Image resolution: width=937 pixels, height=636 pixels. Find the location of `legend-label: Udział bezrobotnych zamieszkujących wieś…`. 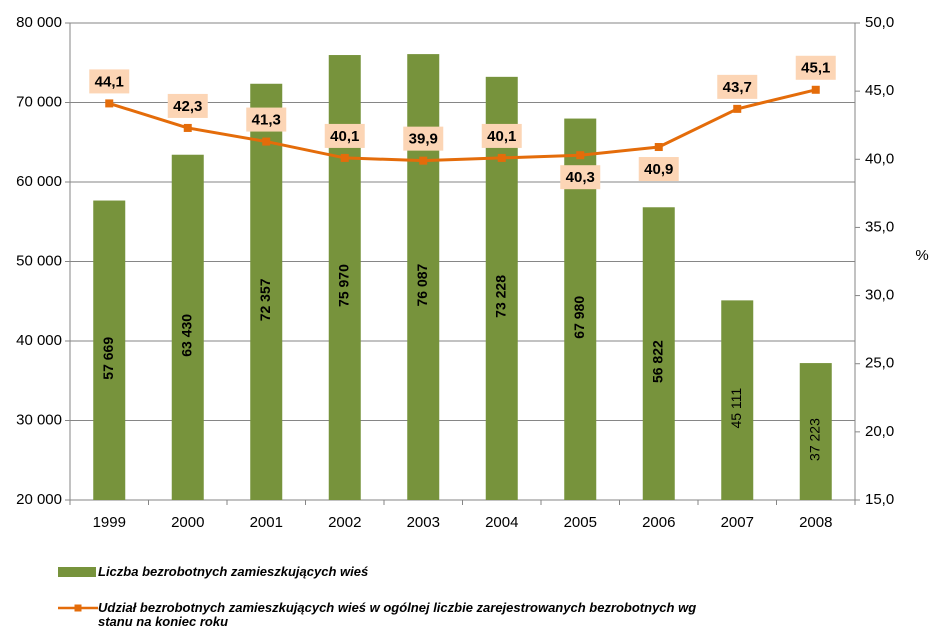

legend-label: Udział bezrobotnych zamieszkujących wieś… is located at coordinates (397, 614).